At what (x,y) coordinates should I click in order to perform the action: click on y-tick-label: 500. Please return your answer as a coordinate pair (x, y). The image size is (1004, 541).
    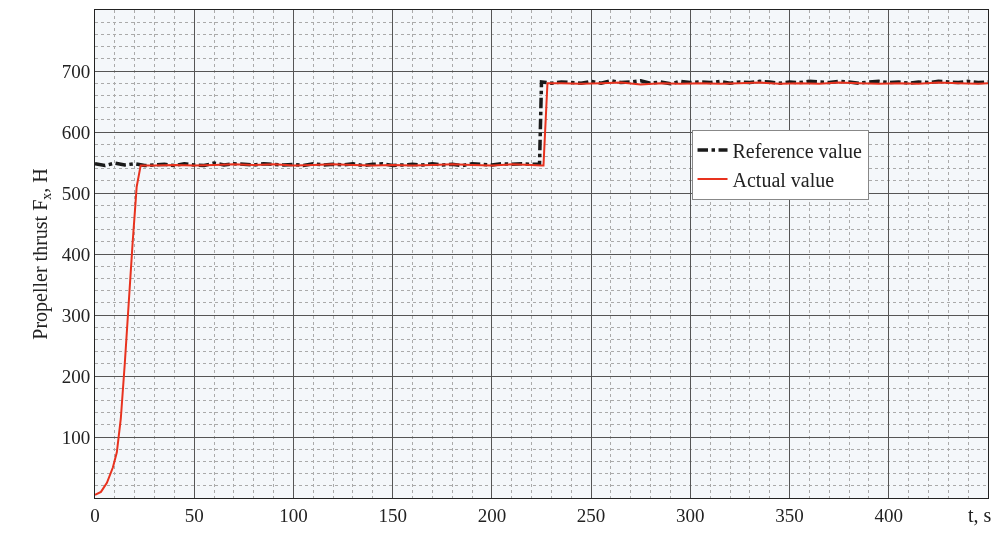
    Looking at the image, I should click on (76, 193).